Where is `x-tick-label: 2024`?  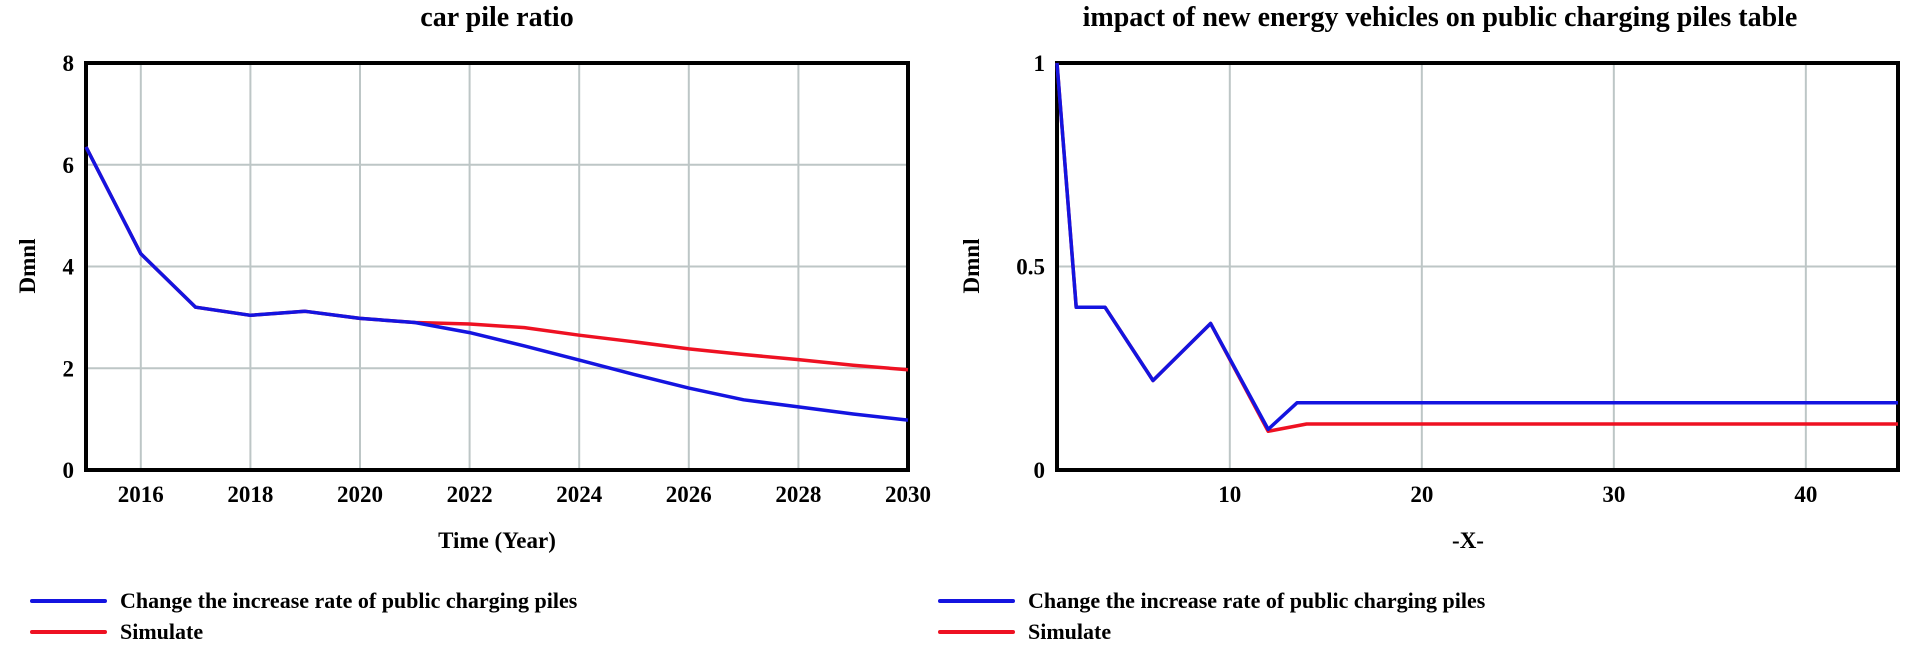 x-tick-label: 2024 is located at coordinates (579, 494).